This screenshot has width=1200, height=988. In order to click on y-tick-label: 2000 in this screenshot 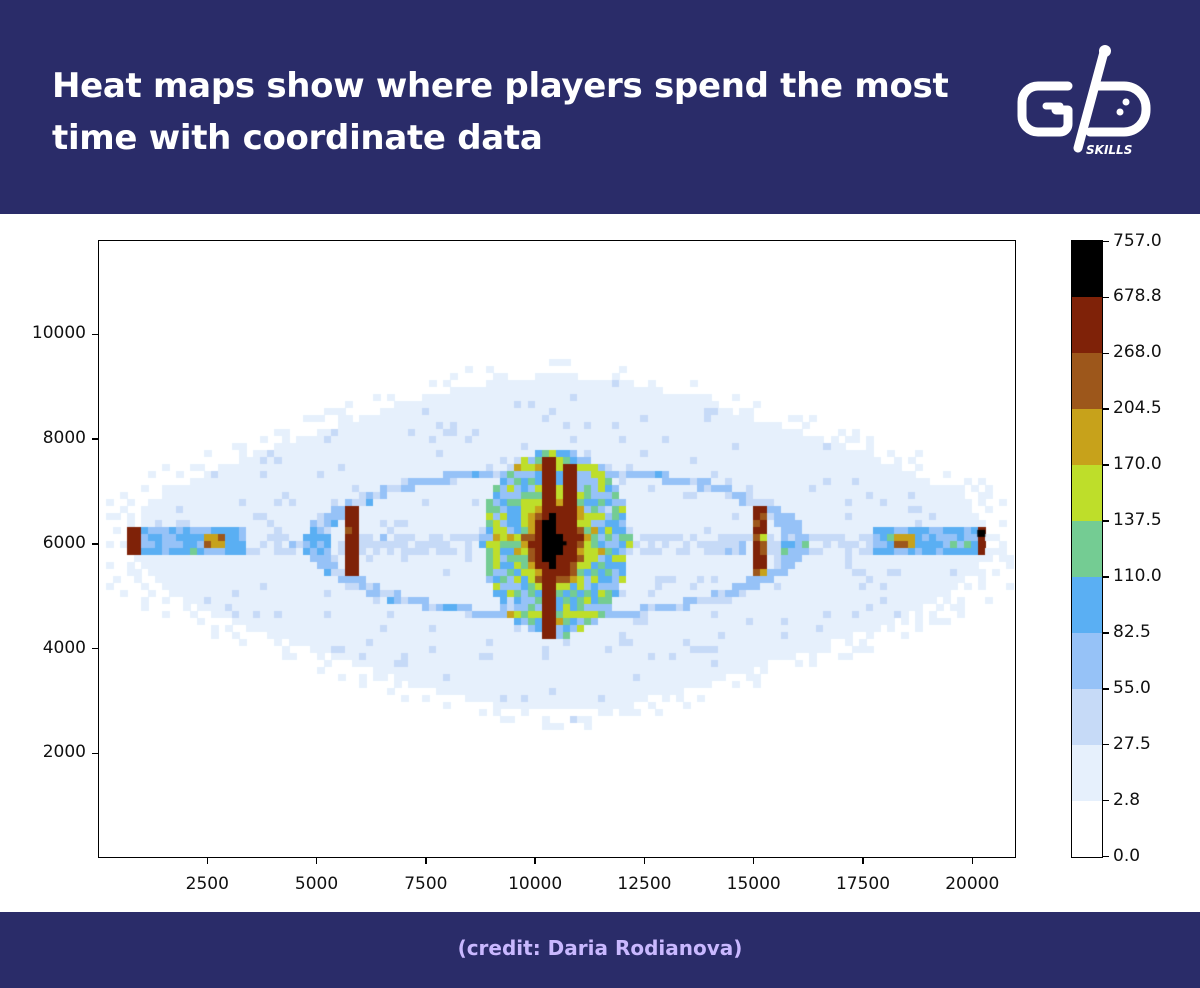, I will do `click(64, 752)`.